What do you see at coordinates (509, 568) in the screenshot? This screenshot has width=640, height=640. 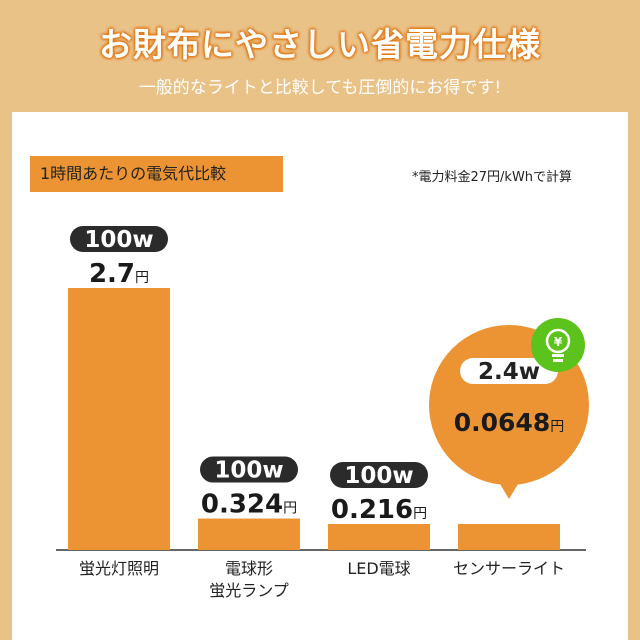 I see `category-label-3-0: センサーライト` at bounding box center [509, 568].